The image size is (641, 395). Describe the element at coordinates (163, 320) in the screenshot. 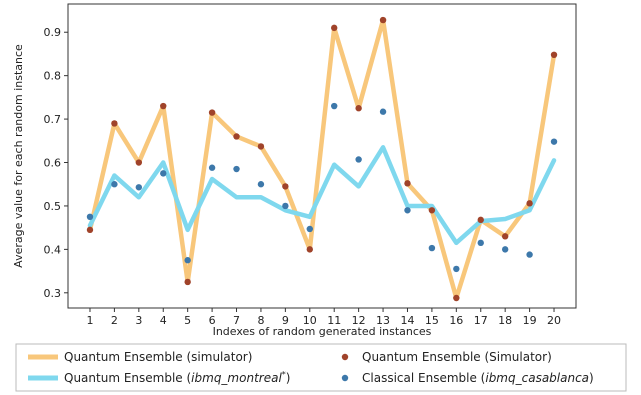

I see `x-tick-label: 4` at that location.